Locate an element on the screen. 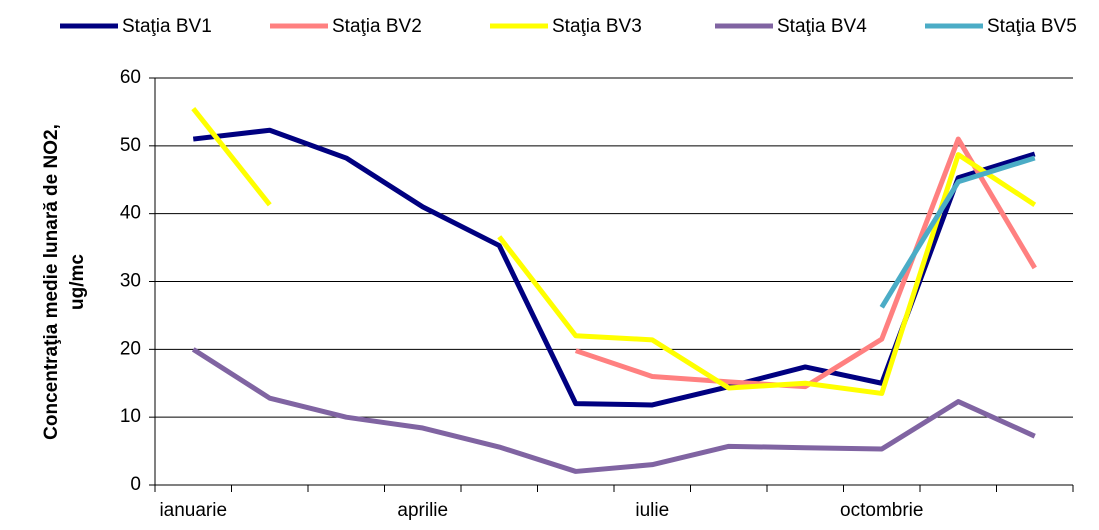  x-tick-label: ianuarie is located at coordinates (193, 510).